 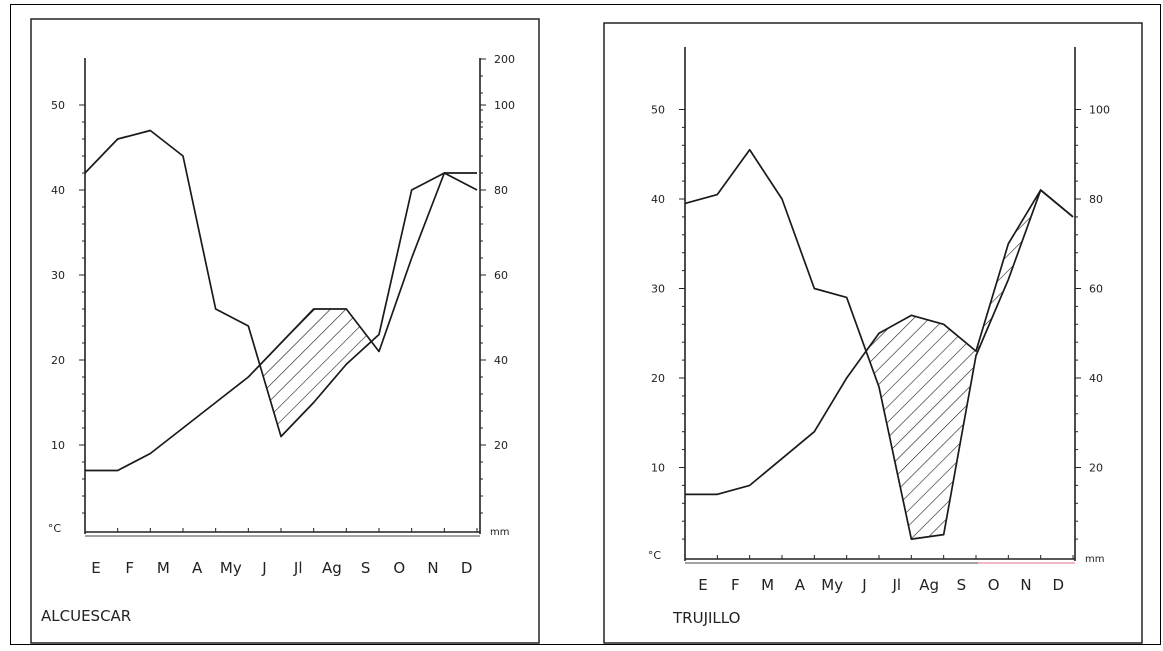 What do you see at coordinates (706, 618) in the screenshot?
I see `station-title: TRUJILLO` at bounding box center [706, 618].